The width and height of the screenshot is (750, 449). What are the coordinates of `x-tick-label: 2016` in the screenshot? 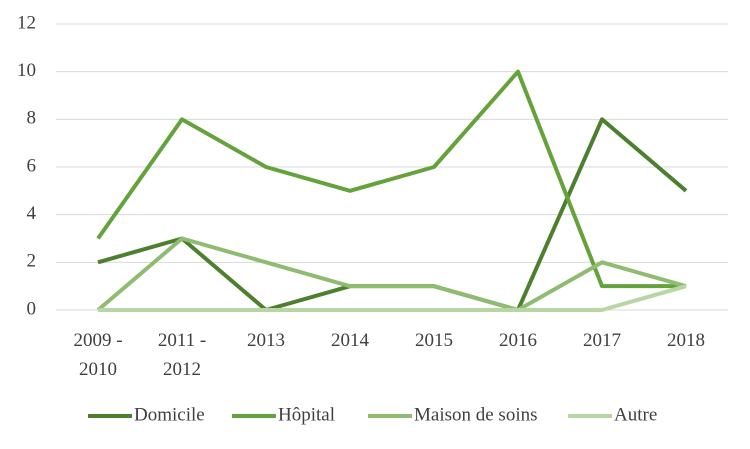 It's located at (518, 340).